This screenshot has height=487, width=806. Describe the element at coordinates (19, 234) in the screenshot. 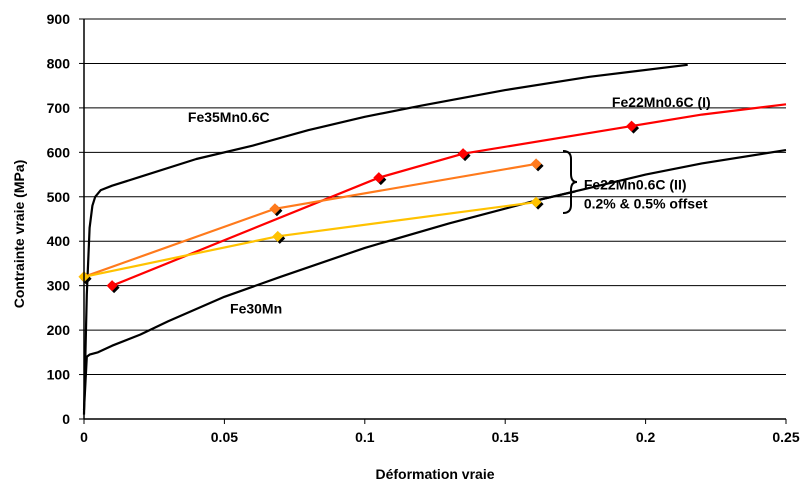

I see `y-axis-title: Contrainte vraie (MPa)` at that location.